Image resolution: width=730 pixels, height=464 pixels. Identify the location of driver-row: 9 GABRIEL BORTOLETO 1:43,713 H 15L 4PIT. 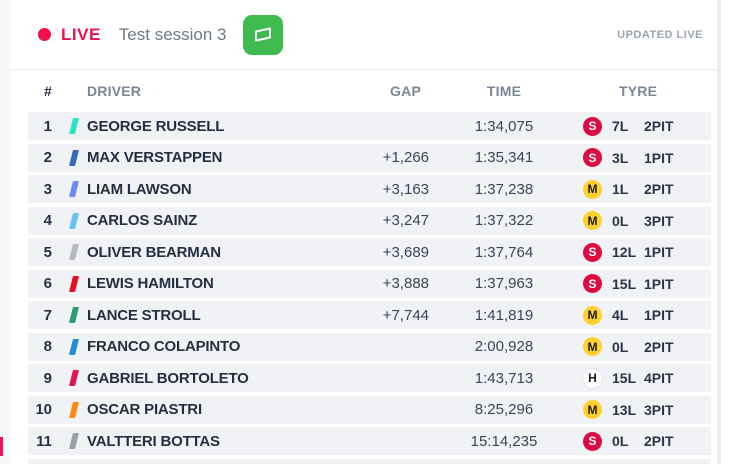
(369, 378).